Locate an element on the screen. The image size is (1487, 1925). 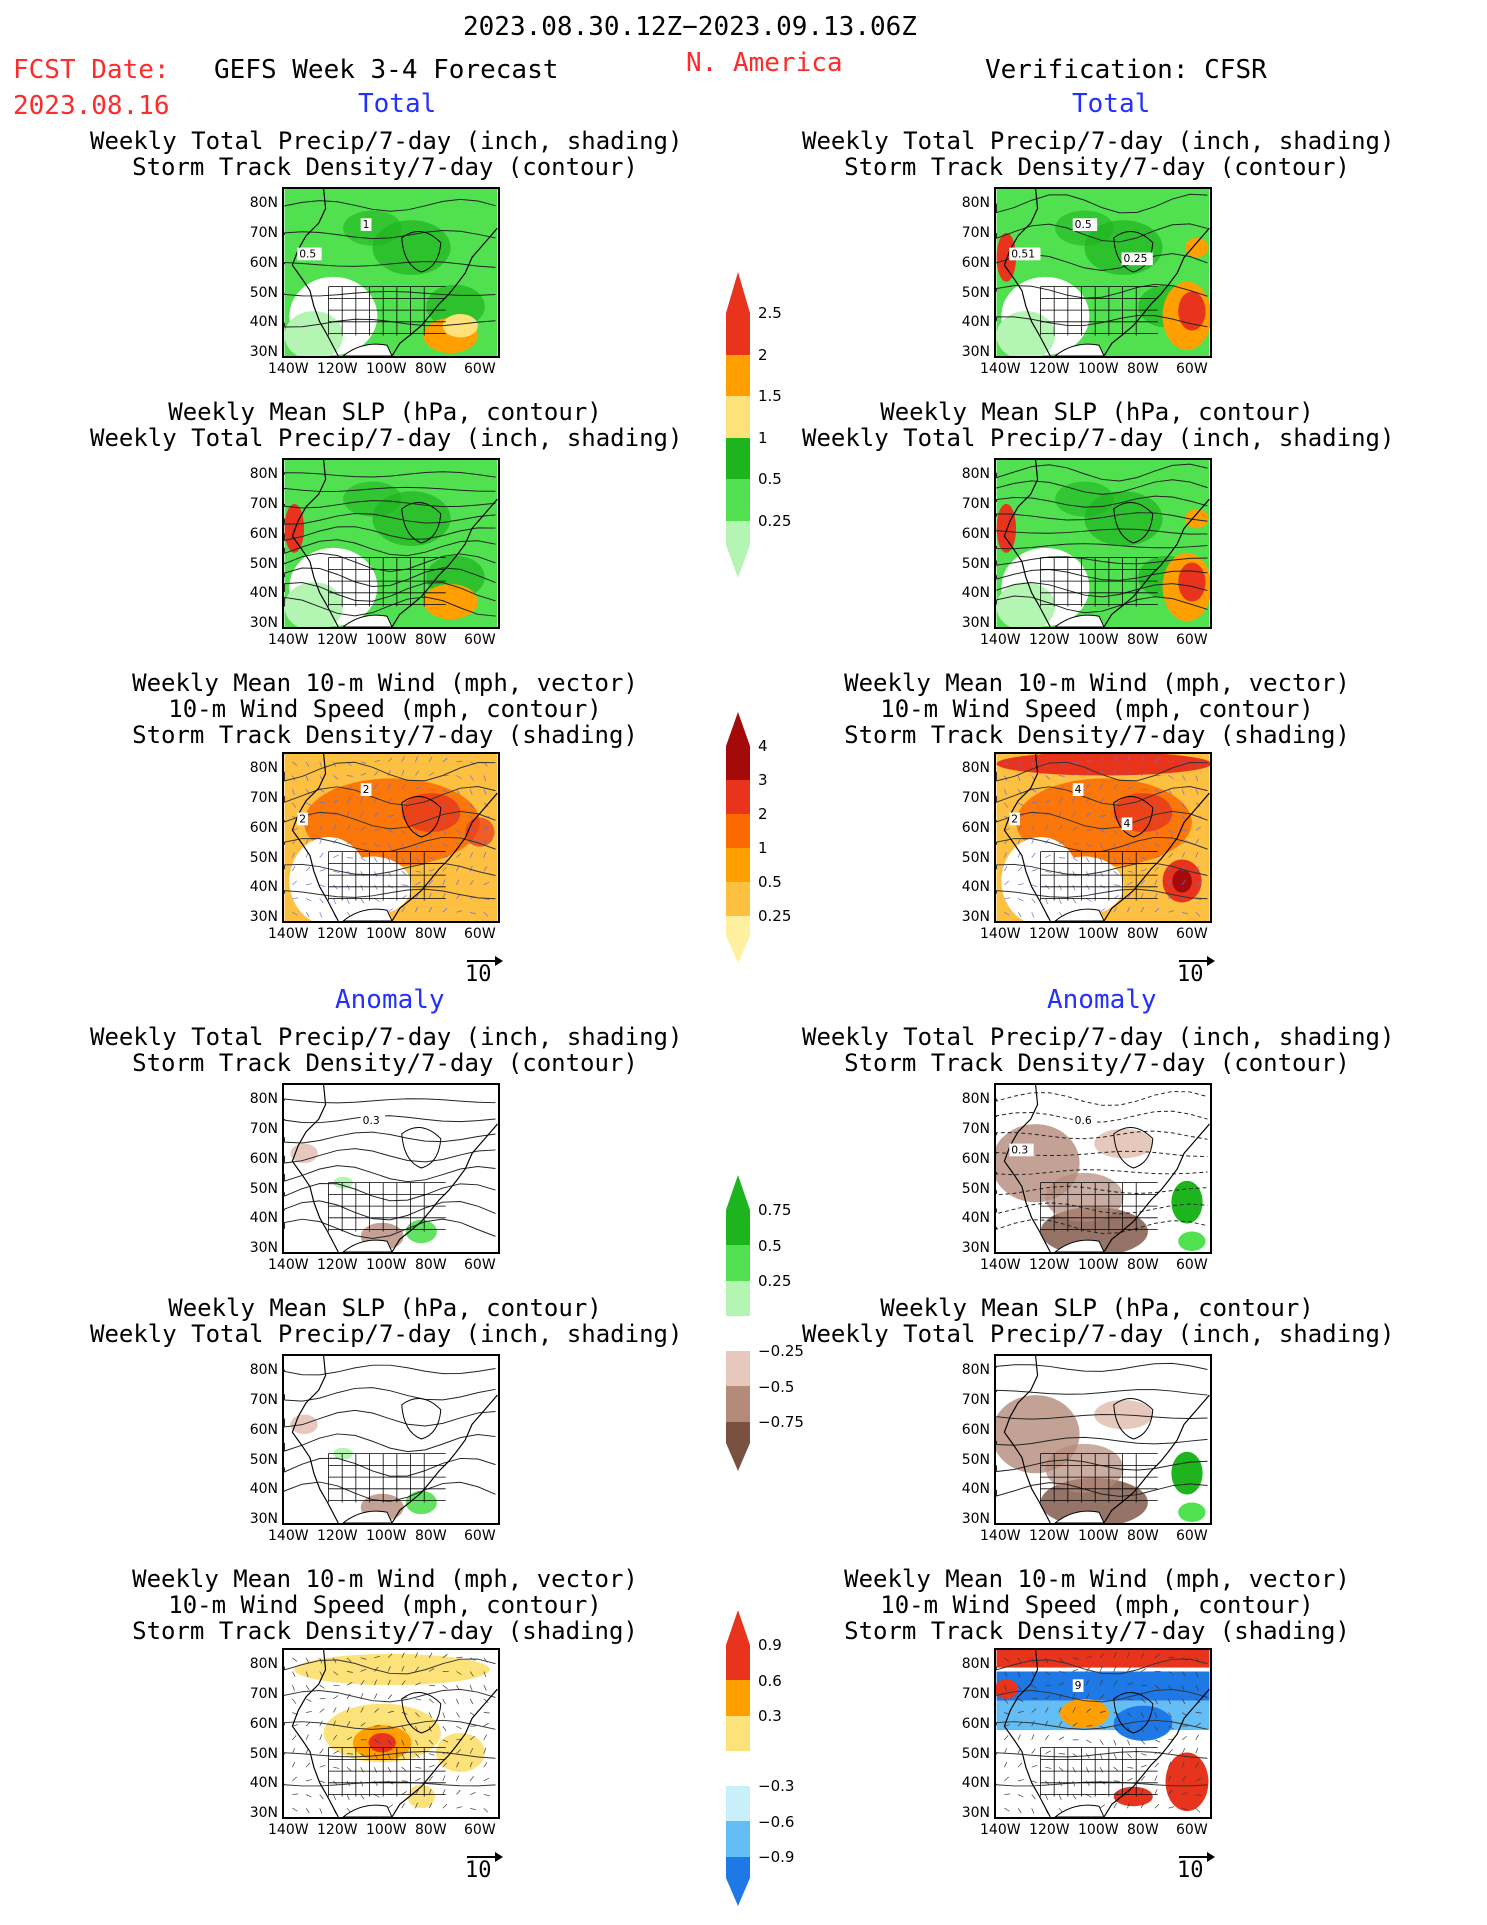
colorbar-label: 0.9 is located at coordinates (770, 1645).